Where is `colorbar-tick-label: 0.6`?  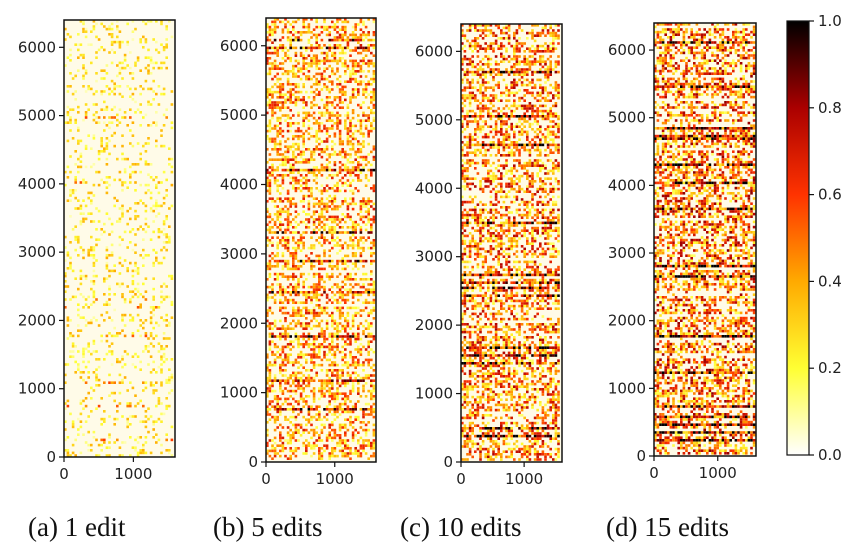
colorbar-tick-label: 0.6 is located at coordinates (830, 195).